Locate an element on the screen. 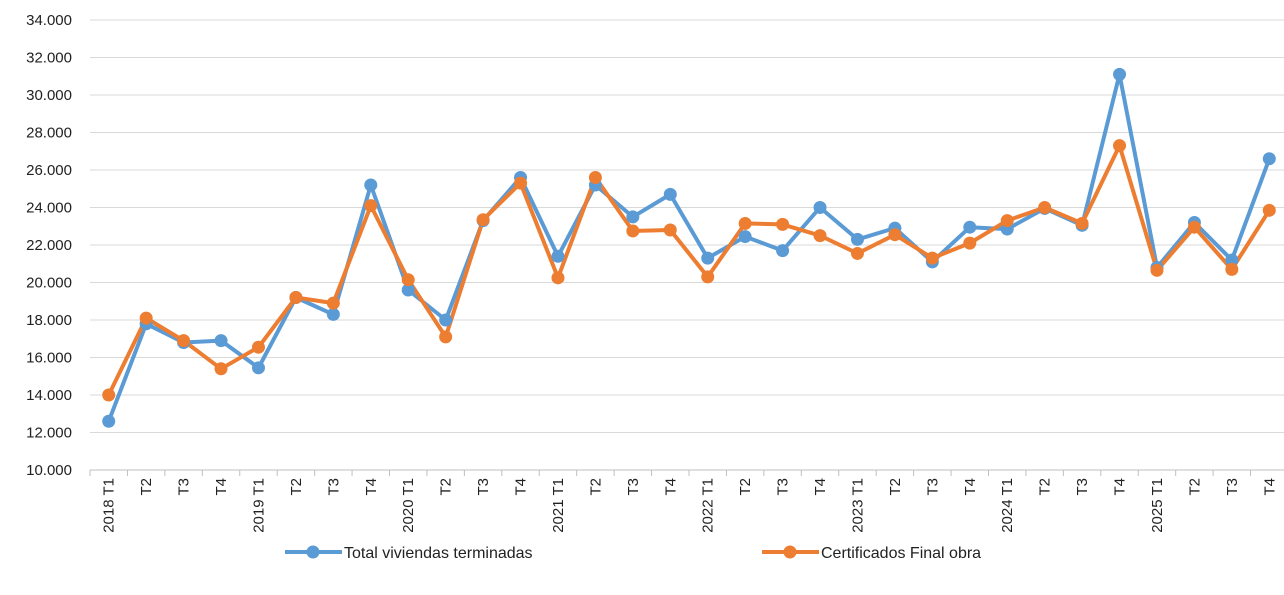  y-tick-label: 34.000 is located at coordinates (49, 20).